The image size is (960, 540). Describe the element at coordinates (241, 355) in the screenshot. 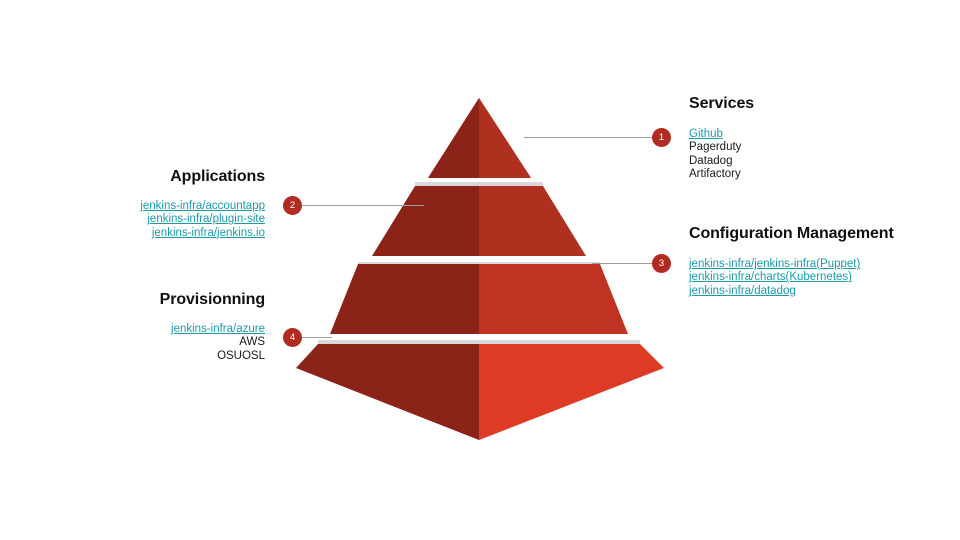

I see `list-item: OSUOSL` at that location.